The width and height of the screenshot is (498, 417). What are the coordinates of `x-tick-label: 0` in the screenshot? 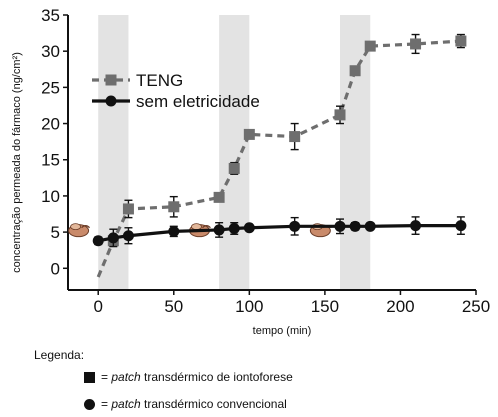 It's located at (97, 306).